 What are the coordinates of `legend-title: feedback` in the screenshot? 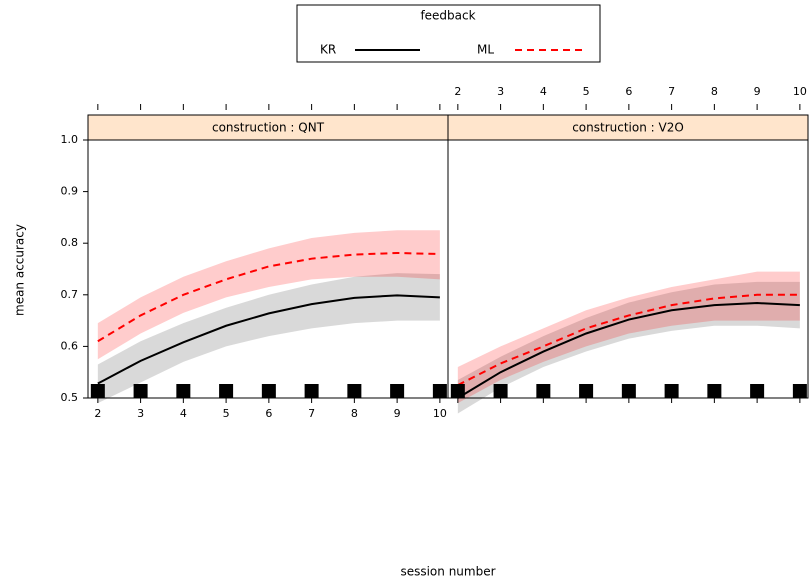 It's located at (447, 16).